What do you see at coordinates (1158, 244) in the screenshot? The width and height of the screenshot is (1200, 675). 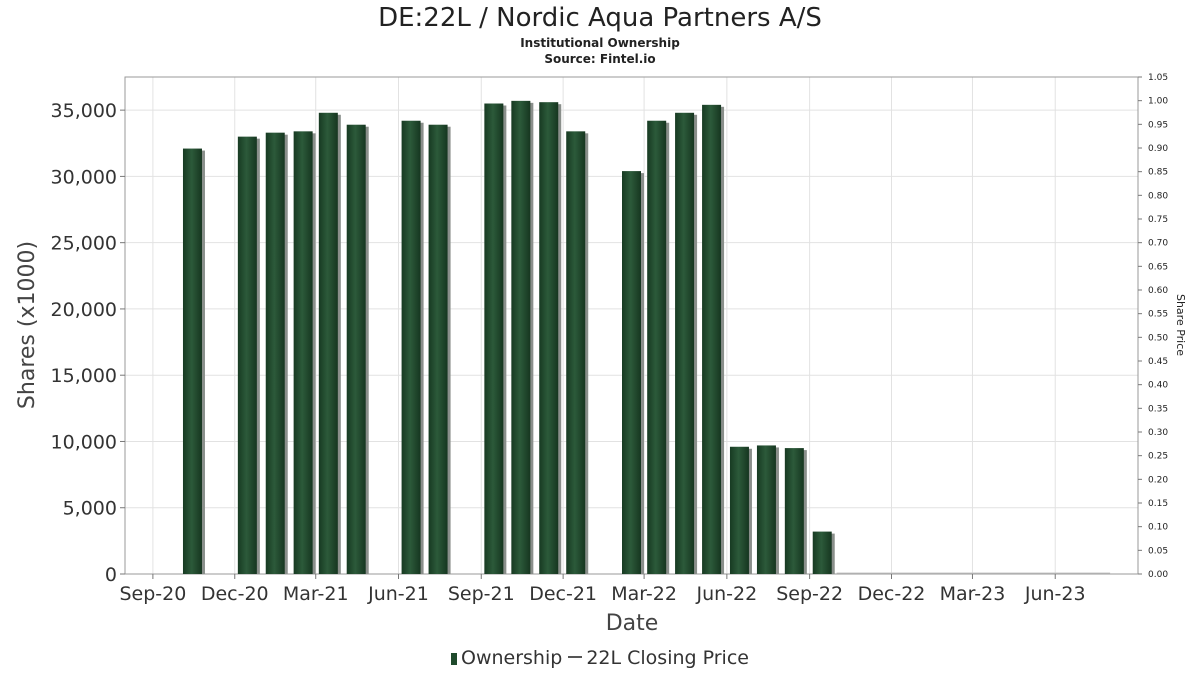 I see `y2-tick-label: 0.70` at bounding box center [1158, 244].